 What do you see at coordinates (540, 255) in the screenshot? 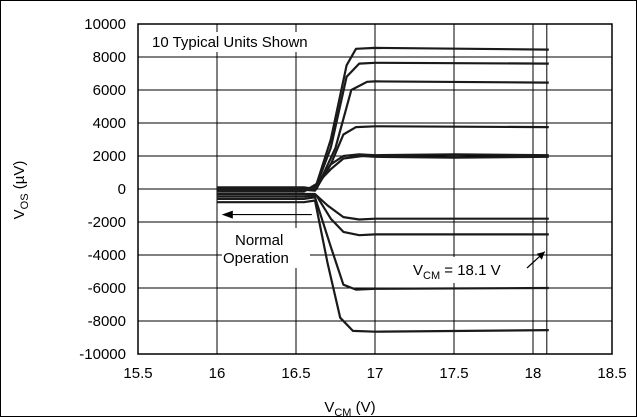
I see `vcm-arrow-head` at bounding box center [540, 255].